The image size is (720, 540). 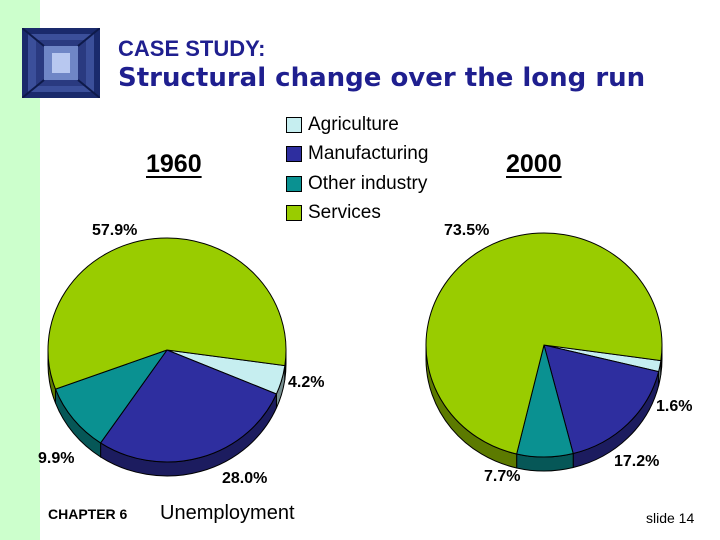 I want to click on pie-2000, so click(x=544, y=352).